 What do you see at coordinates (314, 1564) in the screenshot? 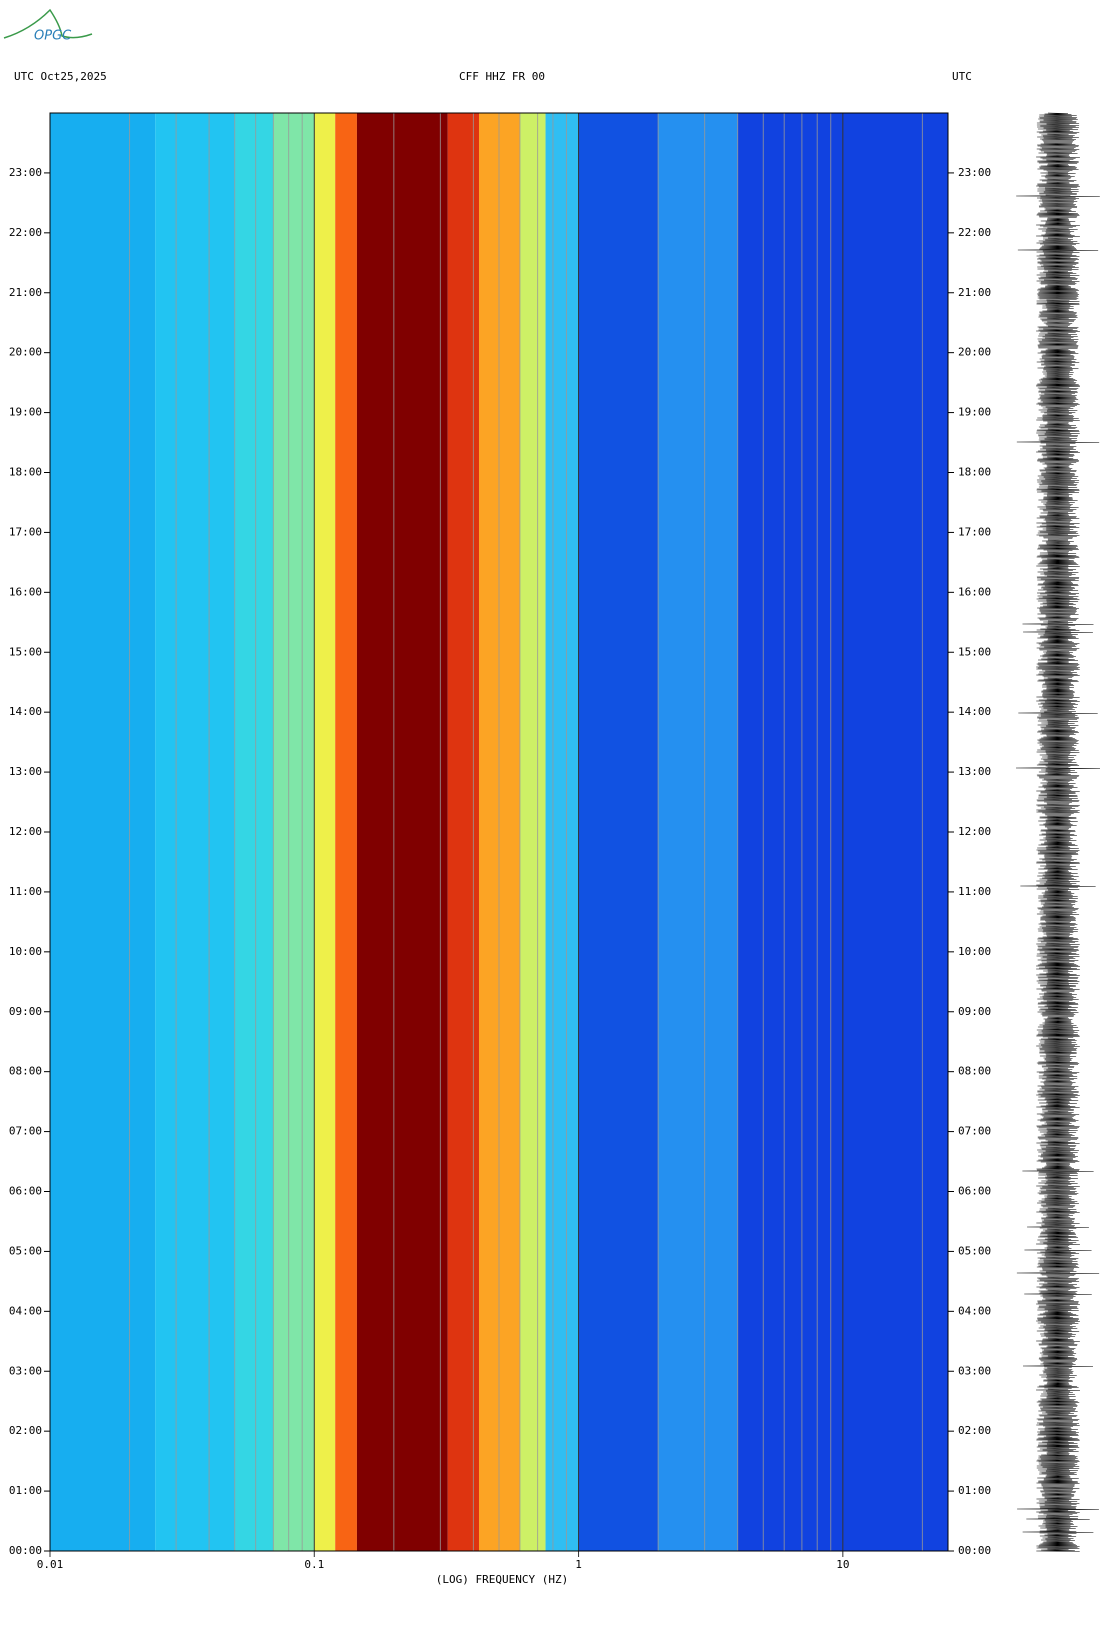
I see `x-tick-label: 0.1` at bounding box center [314, 1564].